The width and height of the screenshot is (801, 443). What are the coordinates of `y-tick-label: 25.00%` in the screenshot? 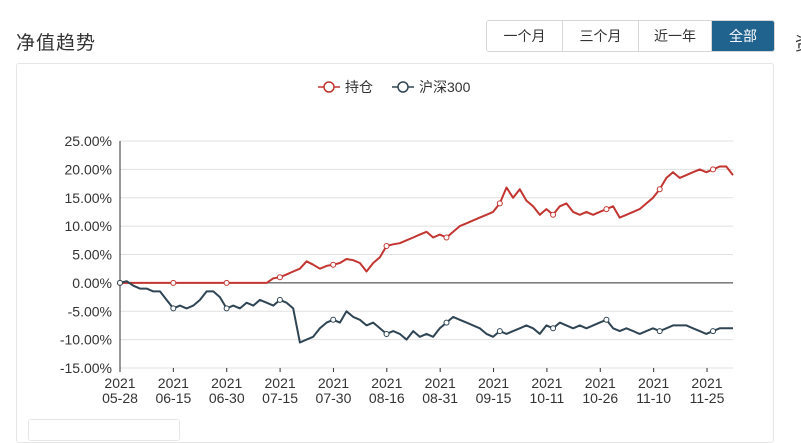 It's located at (88, 141).